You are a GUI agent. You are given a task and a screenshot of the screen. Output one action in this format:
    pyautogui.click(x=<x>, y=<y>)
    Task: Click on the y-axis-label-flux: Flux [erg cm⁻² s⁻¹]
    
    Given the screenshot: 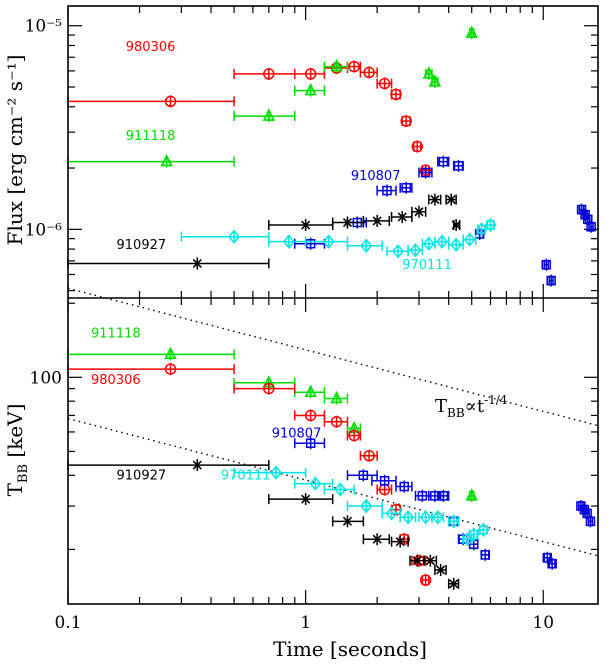 What is the action you would take?
    pyautogui.click(x=15, y=150)
    